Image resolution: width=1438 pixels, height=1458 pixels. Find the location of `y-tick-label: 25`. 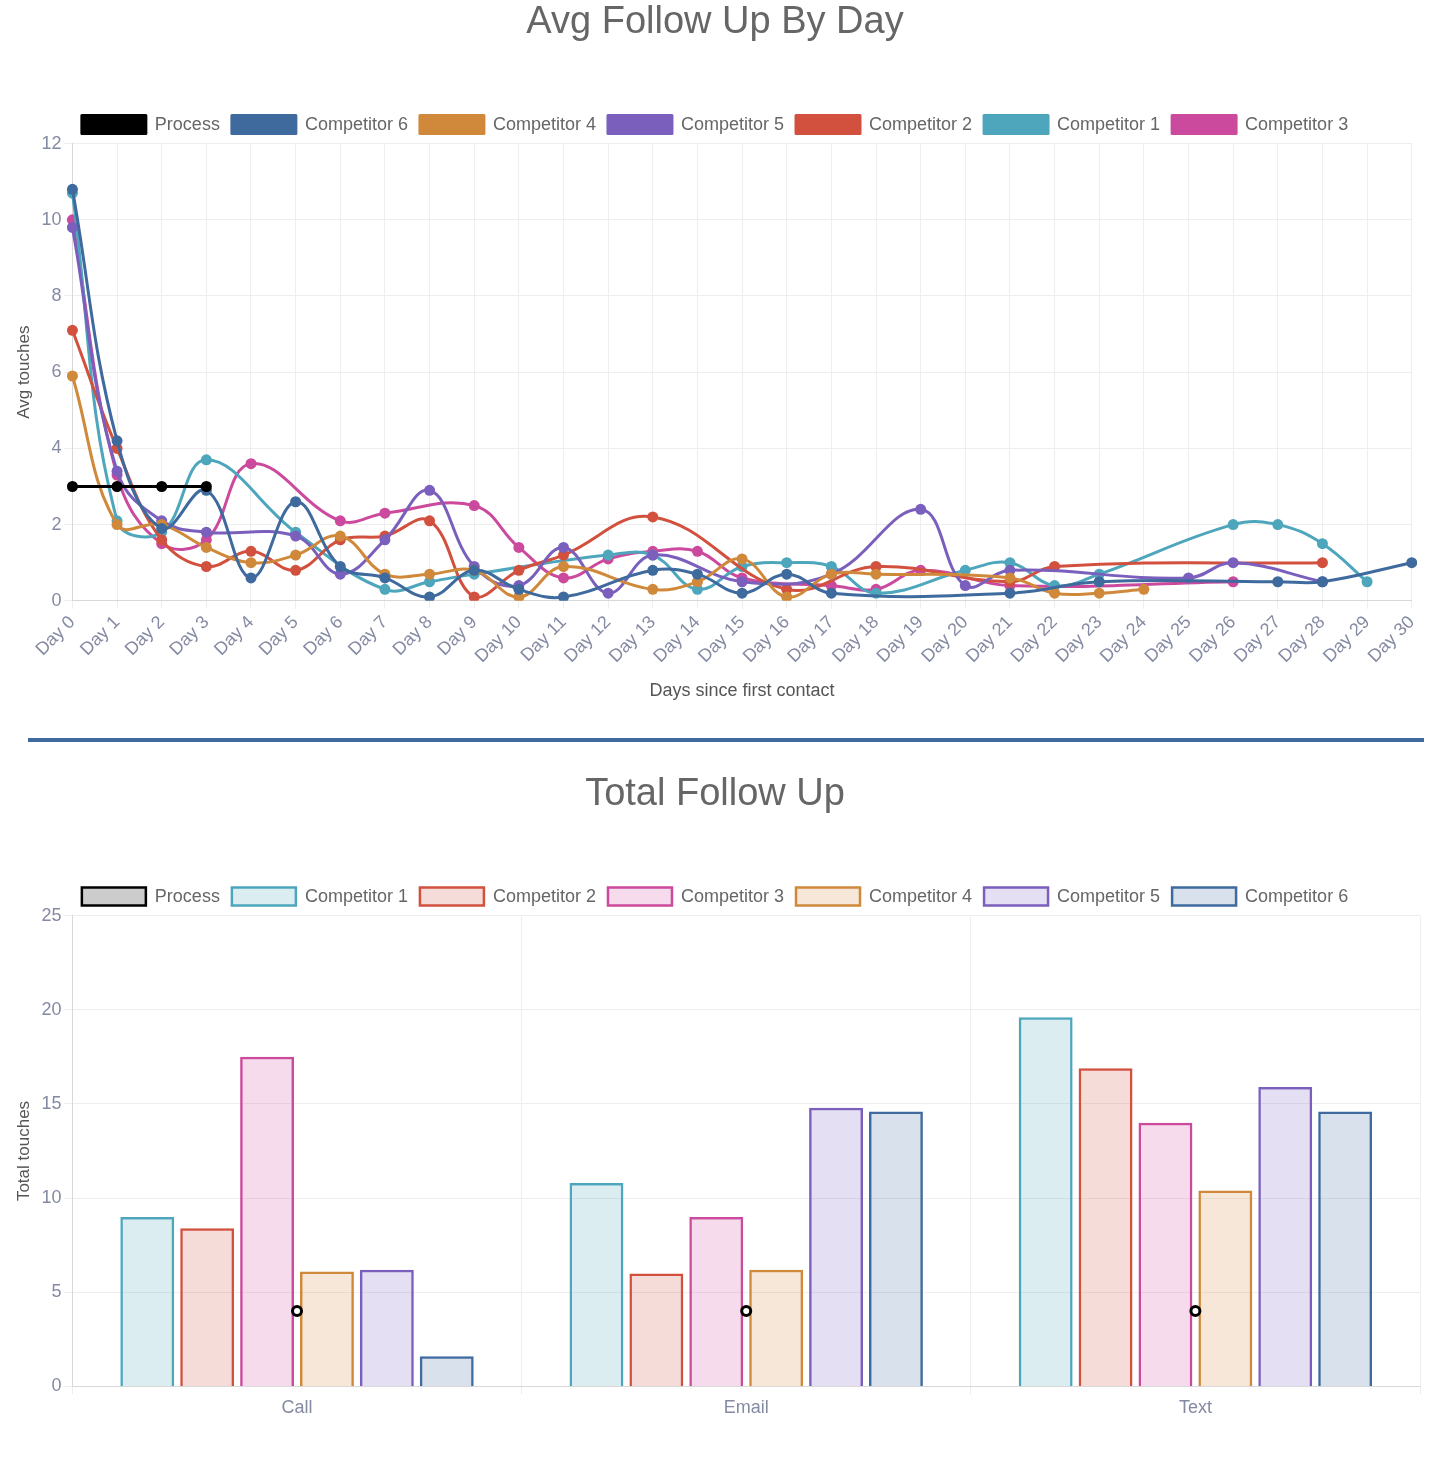

y-tick-label: 25 is located at coordinates (51, 914).